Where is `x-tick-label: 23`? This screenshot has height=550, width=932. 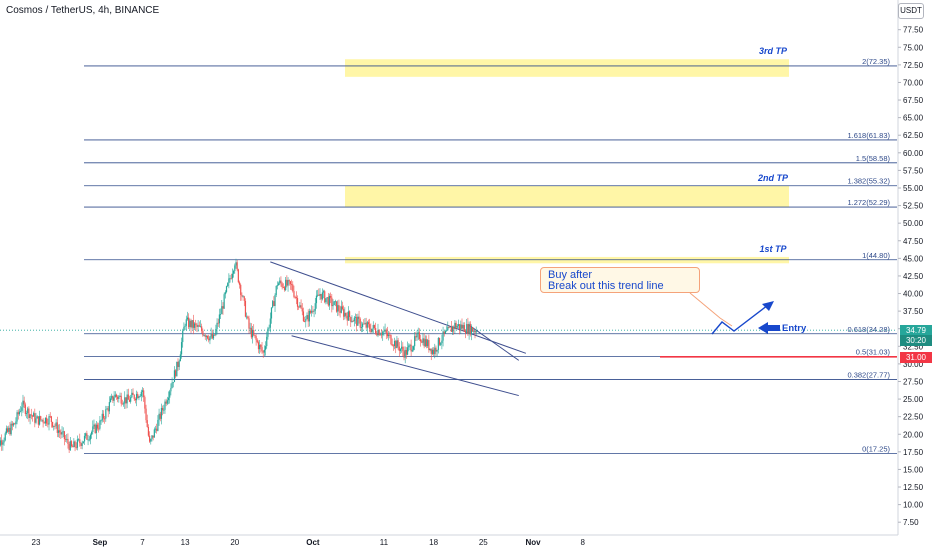
x-tick-label: 23 is located at coordinates (36, 542).